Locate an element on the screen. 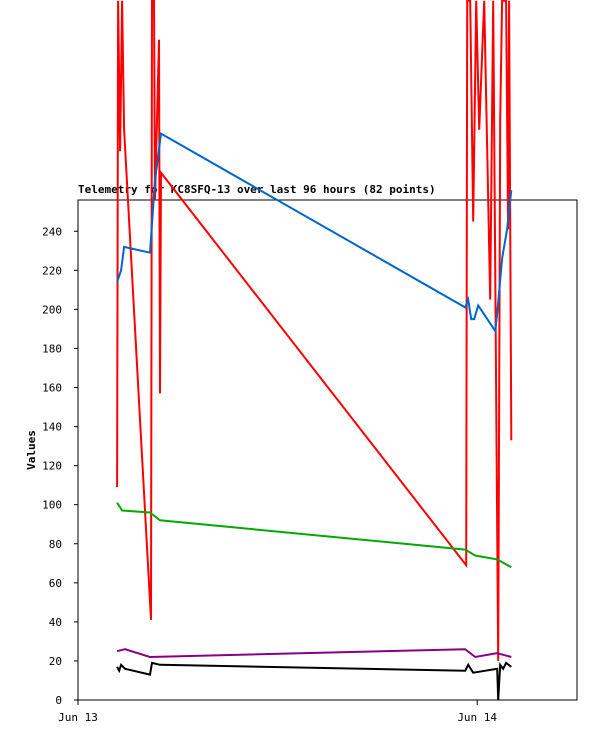 The image size is (597, 741). y-tick-label: 120 is located at coordinates (52, 466).